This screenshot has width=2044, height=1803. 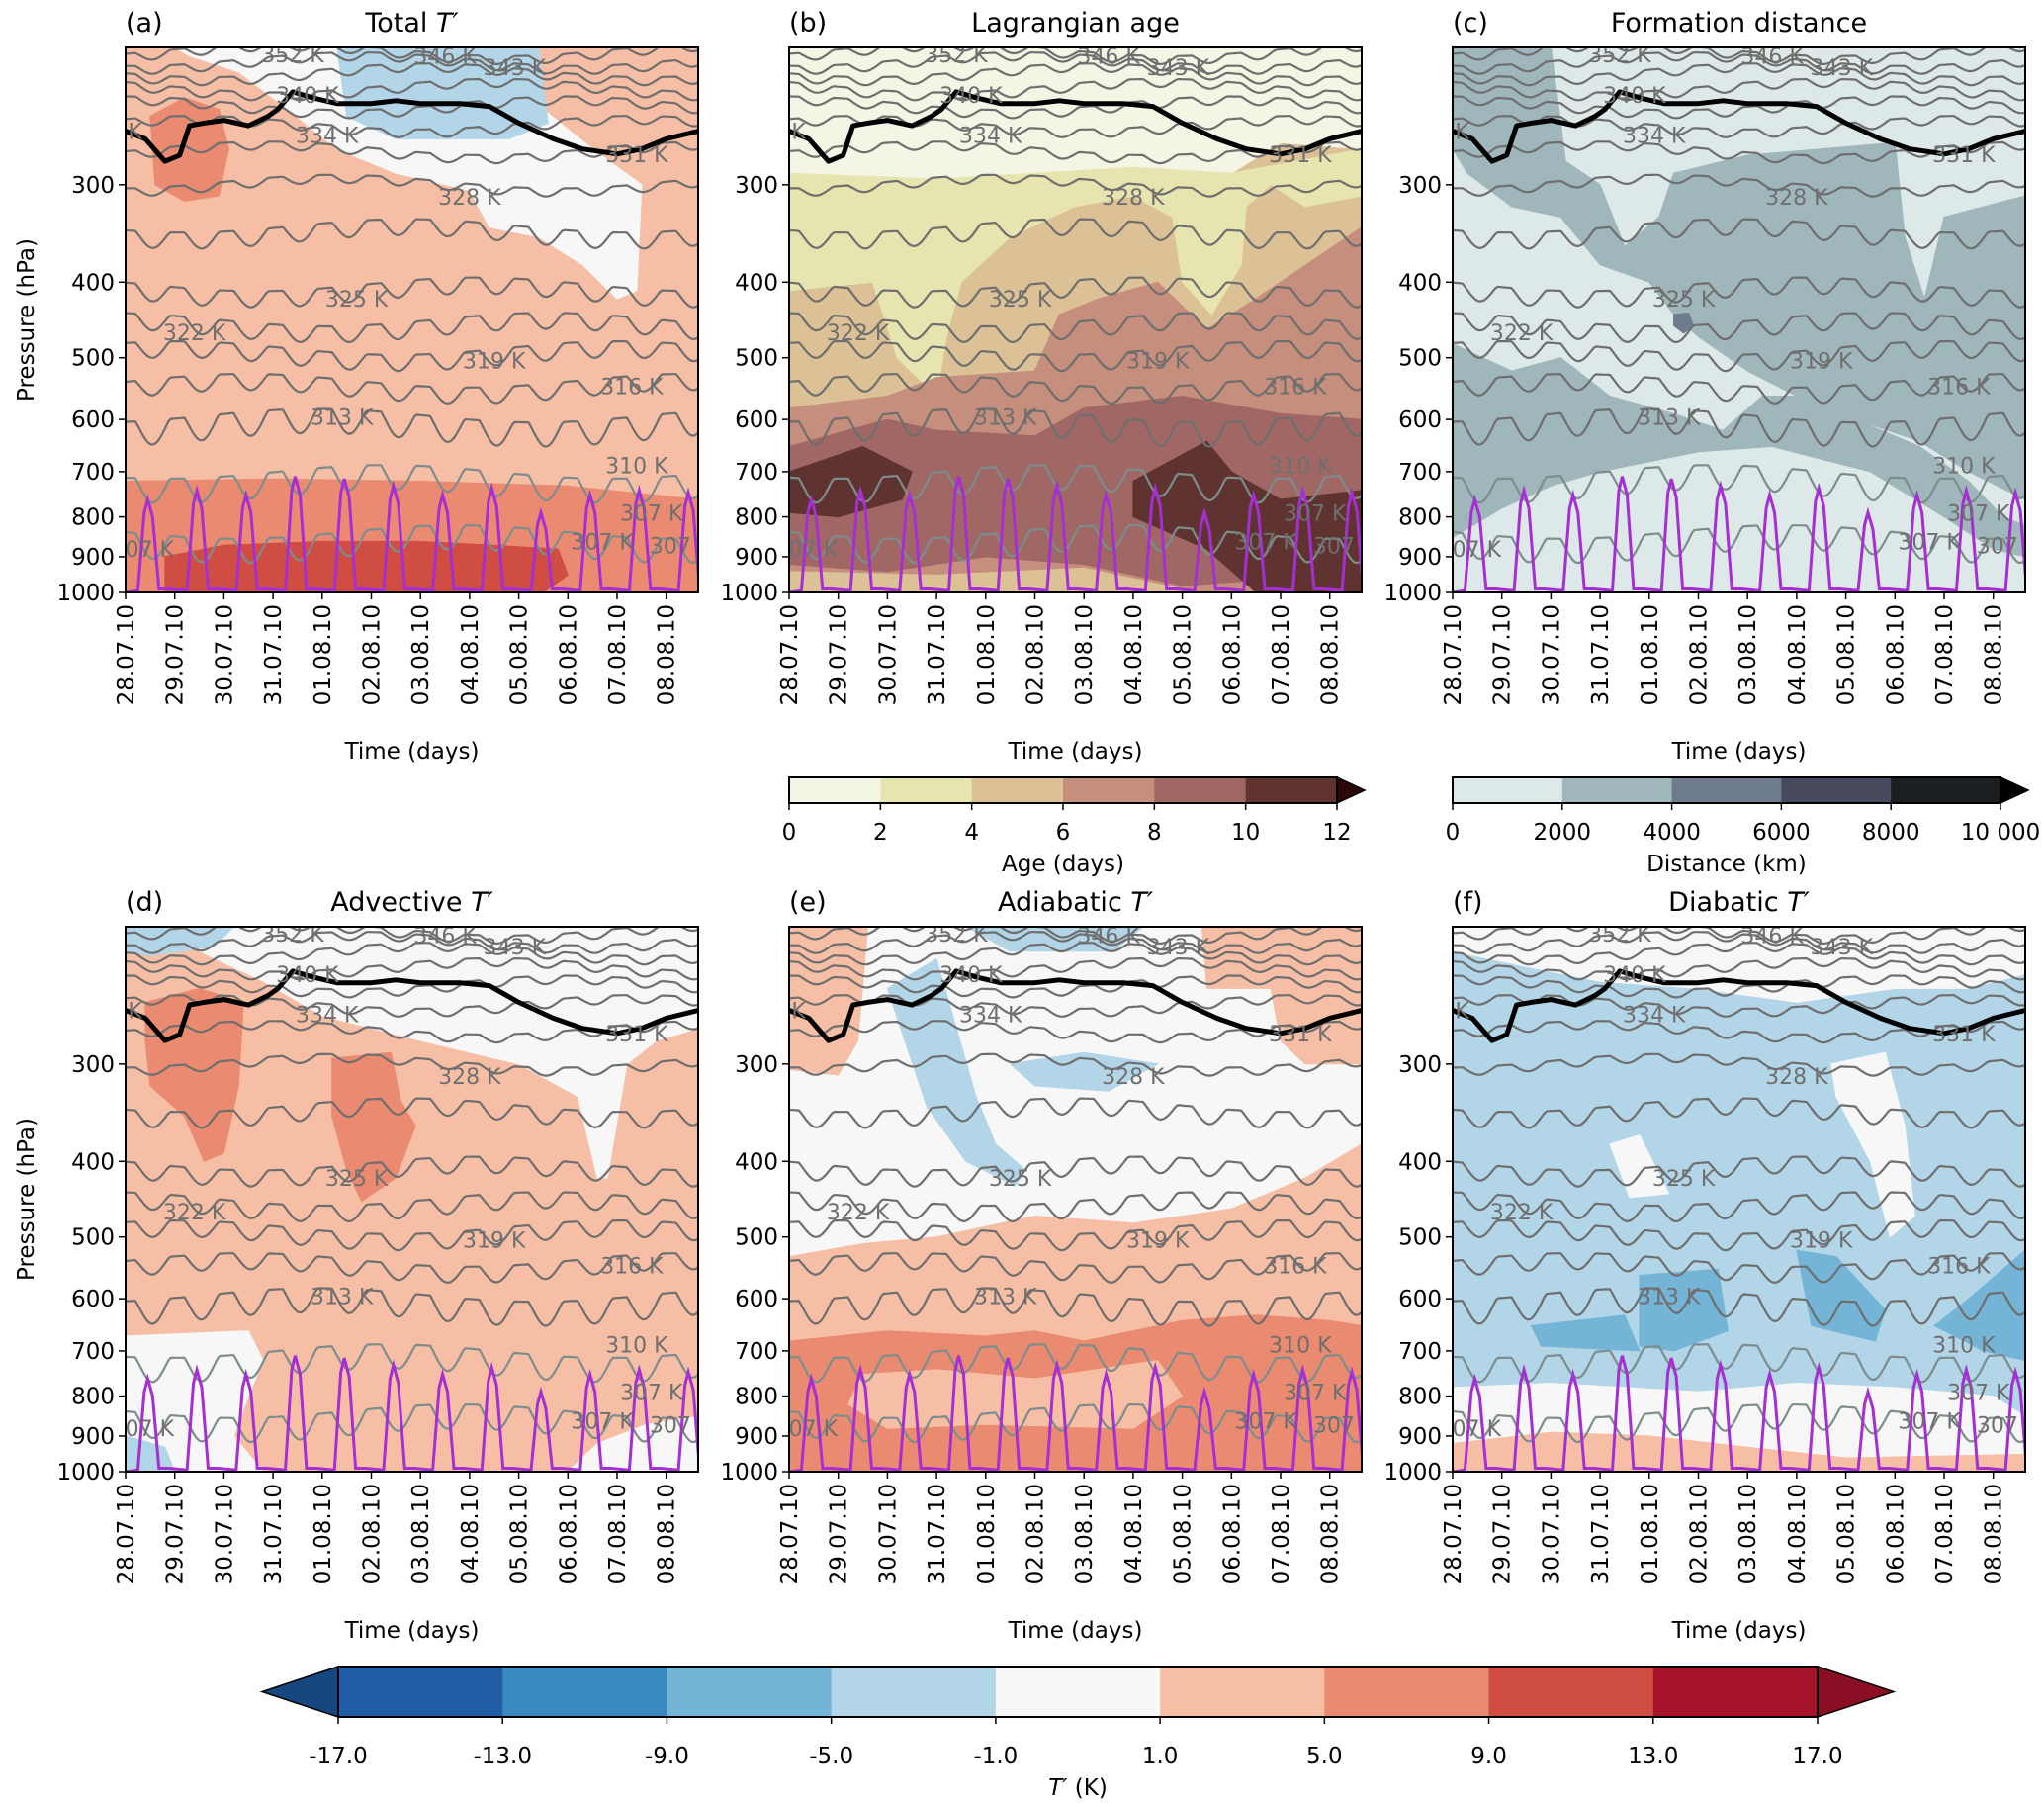 I want to click on isentrope-label: 331 K, so click(x=1964, y=155).